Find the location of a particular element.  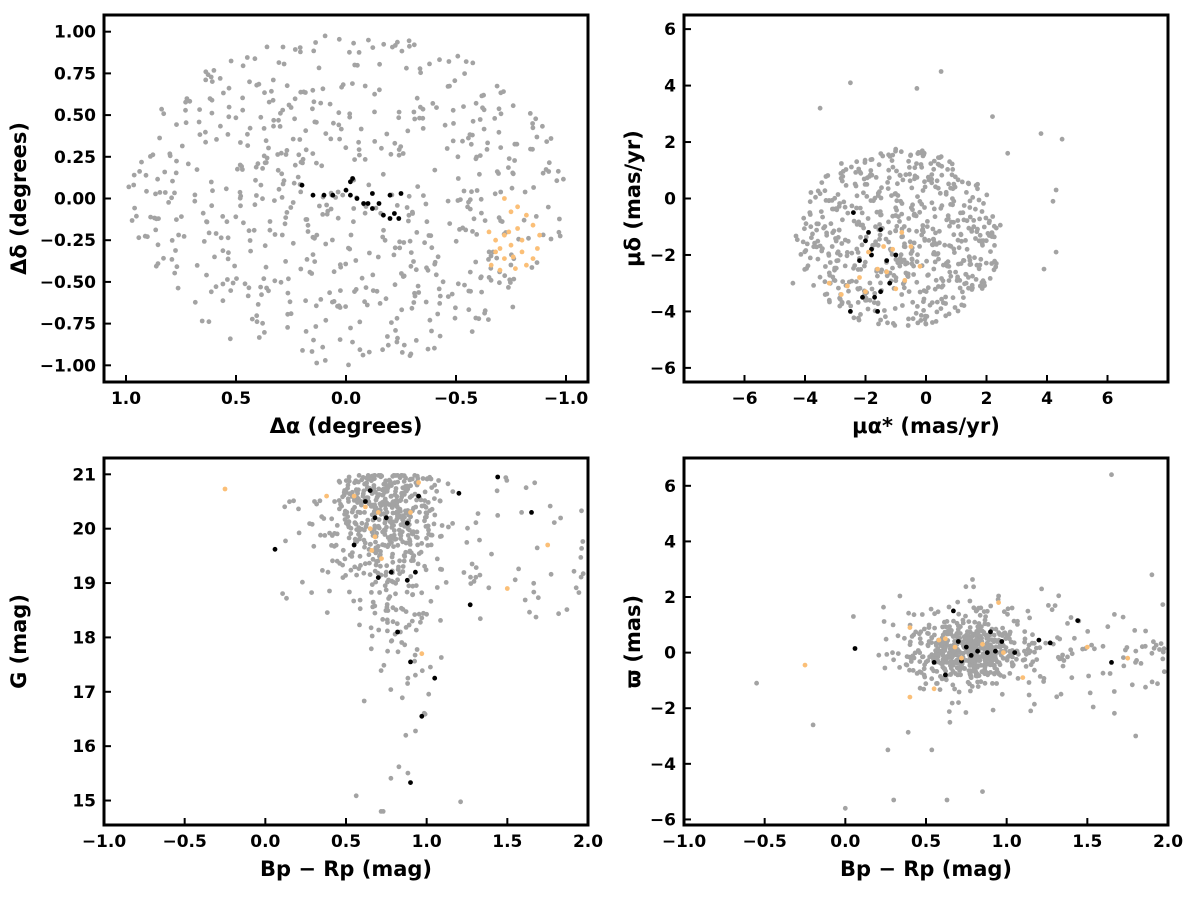

series-field is located at coordinates (346, 200).